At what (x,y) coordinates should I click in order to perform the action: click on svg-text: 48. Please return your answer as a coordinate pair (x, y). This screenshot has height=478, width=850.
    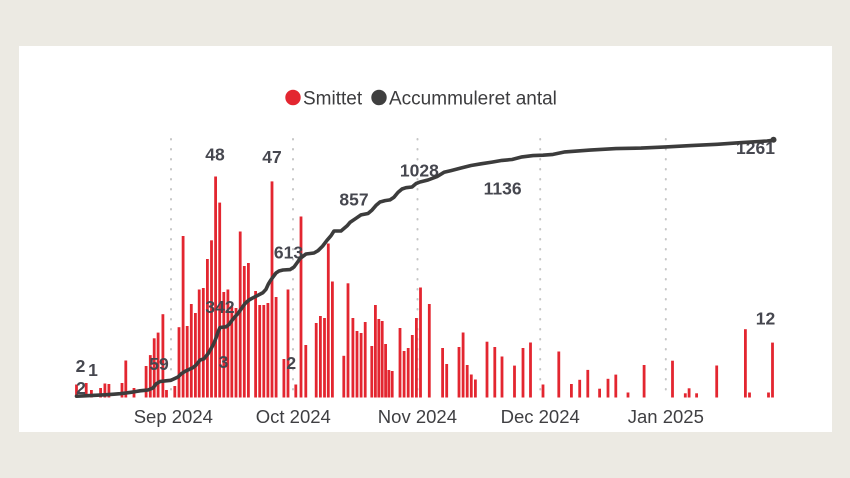
    Looking at the image, I should click on (215, 155).